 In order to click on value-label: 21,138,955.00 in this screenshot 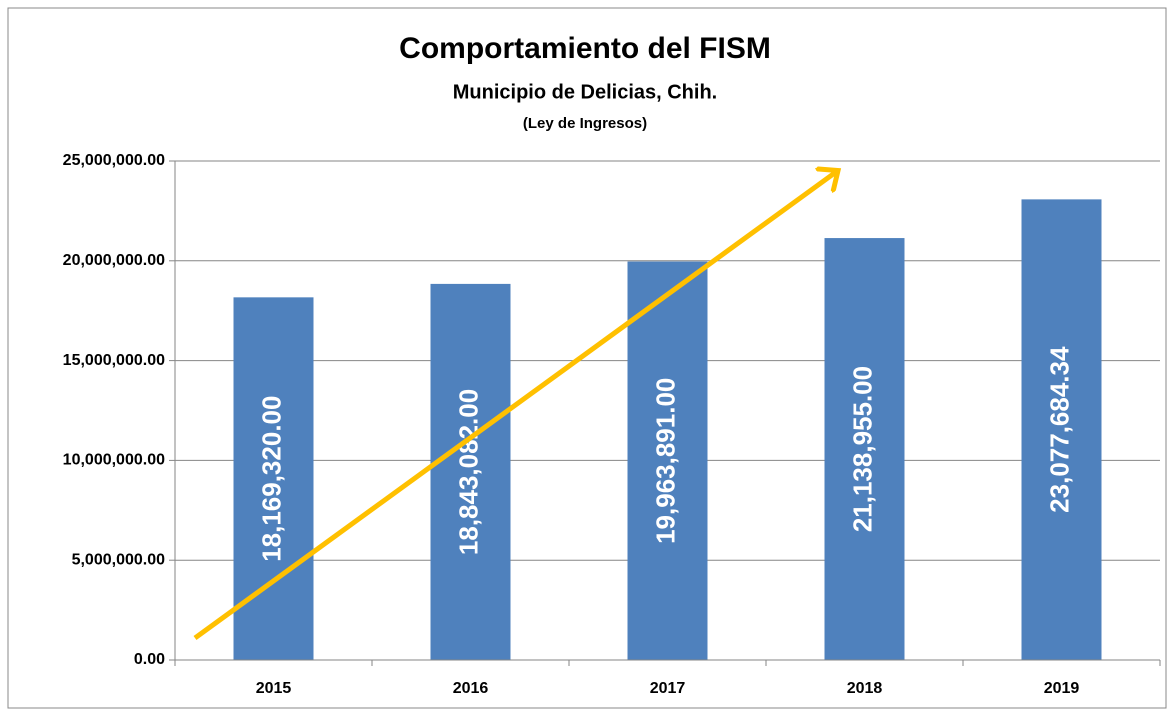, I will do `click(862, 449)`.